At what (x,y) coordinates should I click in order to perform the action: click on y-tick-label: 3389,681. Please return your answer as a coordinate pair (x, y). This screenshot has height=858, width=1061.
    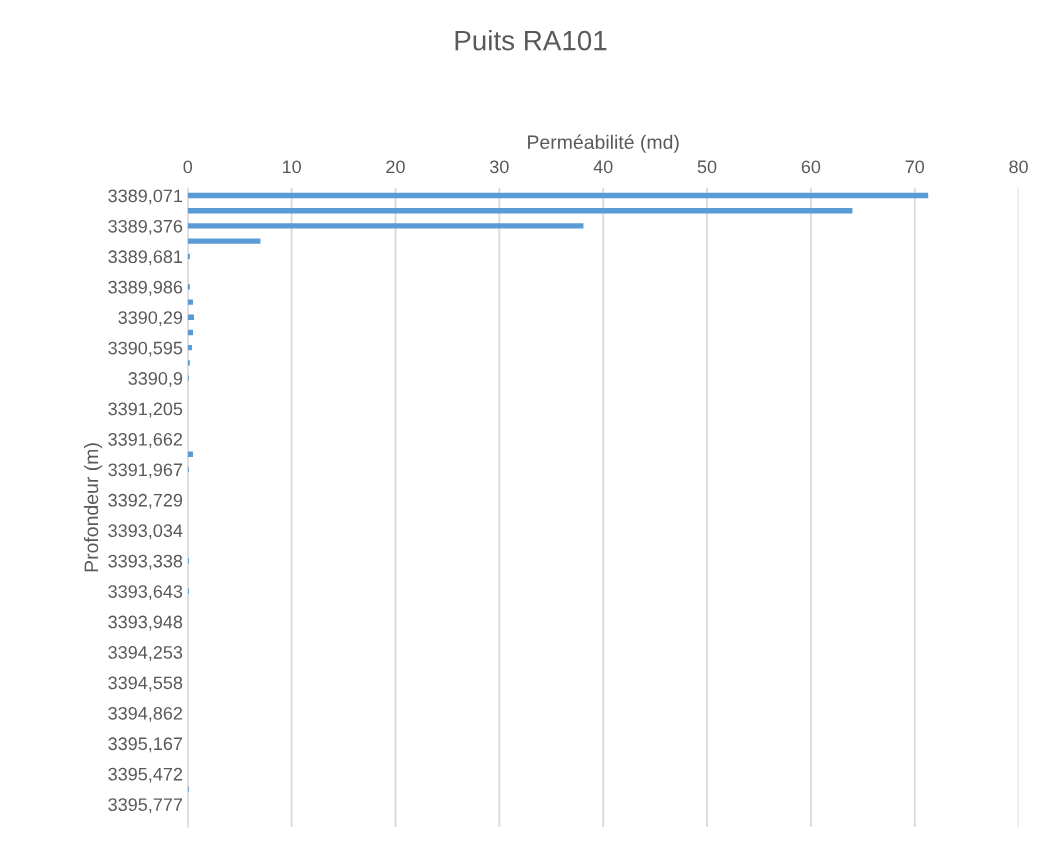
    Looking at the image, I should click on (145, 258).